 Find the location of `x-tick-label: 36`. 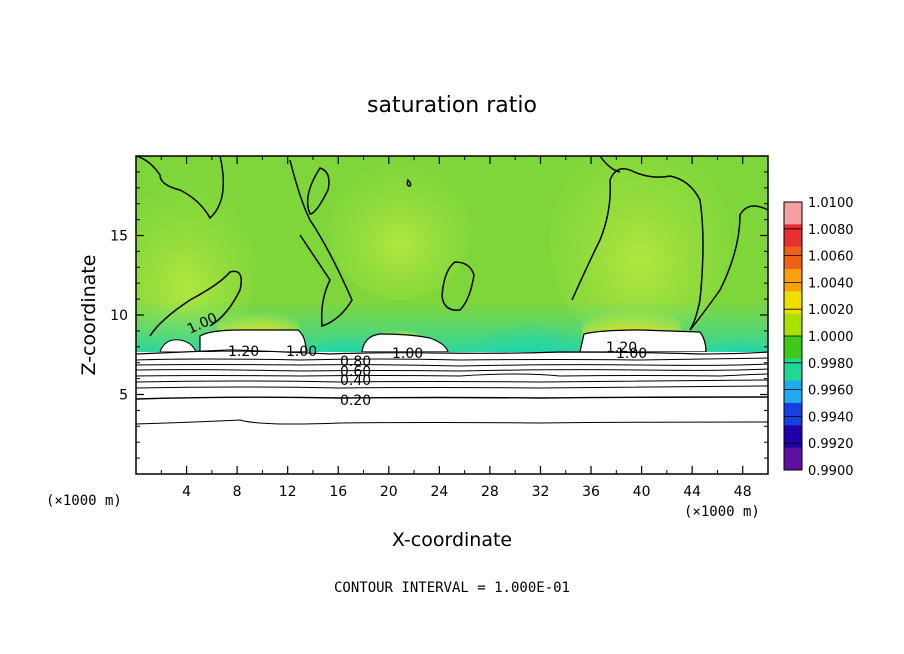

x-tick-label: 36 is located at coordinates (591, 492).